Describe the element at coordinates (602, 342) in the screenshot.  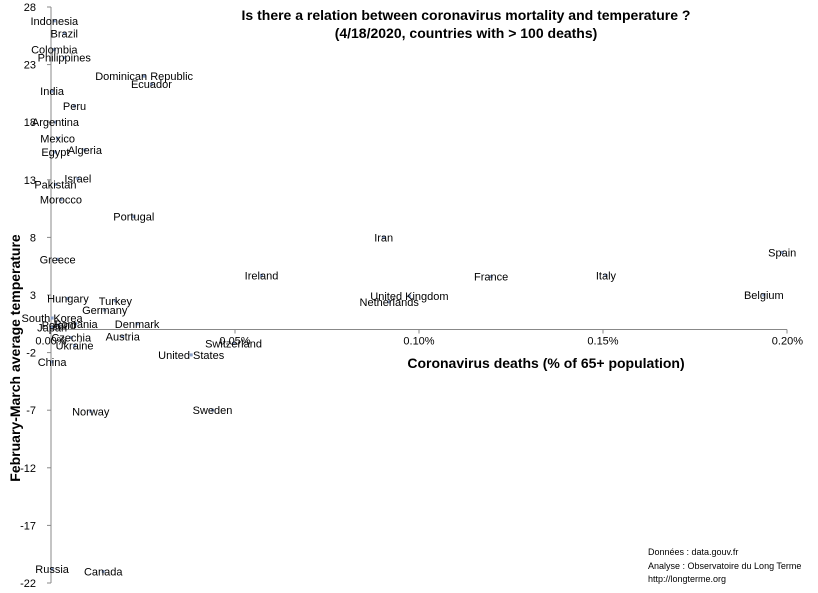
I see `x-tick-label: 0.15%` at that location.